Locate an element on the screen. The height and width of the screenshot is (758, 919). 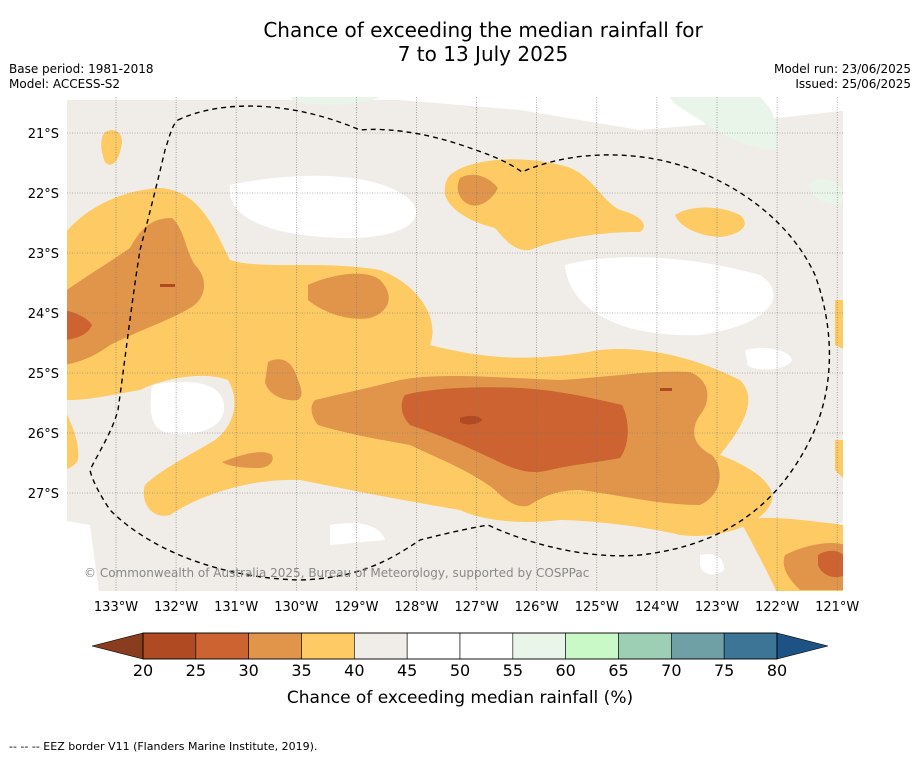
lat-label: 26°S is located at coordinates (43, 434).